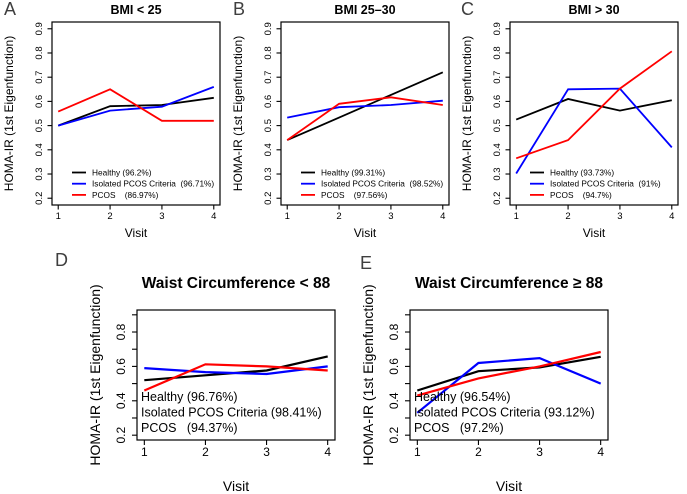 The height and width of the screenshot is (494, 687). Describe the element at coordinates (467, 9) in the screenshot. I see `panel-letter-c: C` at that location.